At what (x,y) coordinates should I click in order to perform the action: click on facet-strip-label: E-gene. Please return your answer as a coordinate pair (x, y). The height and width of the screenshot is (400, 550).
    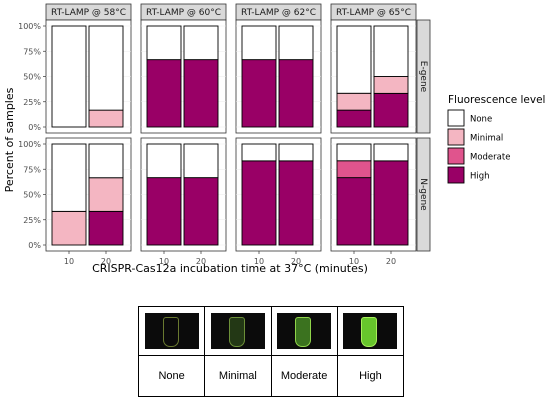
    Looking at the image, I should click on (423, 77).